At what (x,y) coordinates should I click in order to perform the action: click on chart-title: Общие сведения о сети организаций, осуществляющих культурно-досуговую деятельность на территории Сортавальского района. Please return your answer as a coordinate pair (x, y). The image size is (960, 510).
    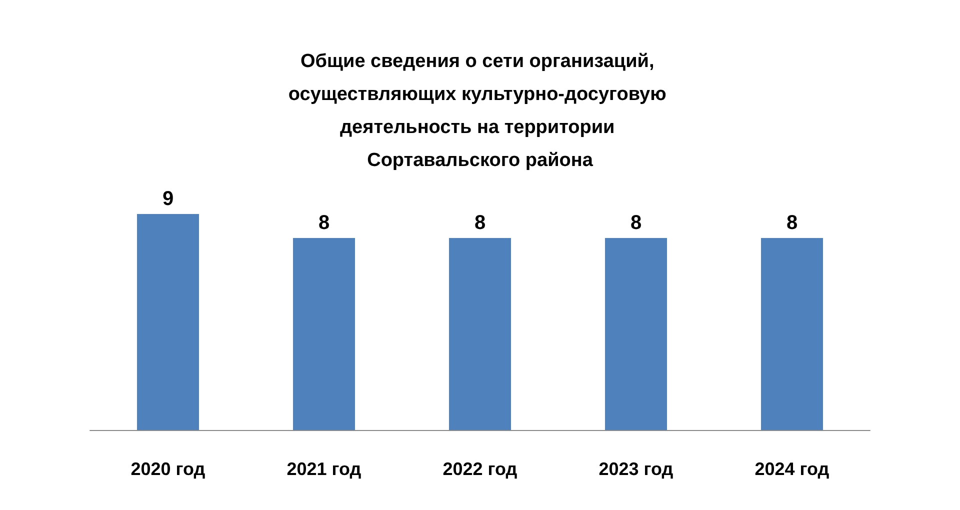
    Looking at the image, I should click on (480, 111).